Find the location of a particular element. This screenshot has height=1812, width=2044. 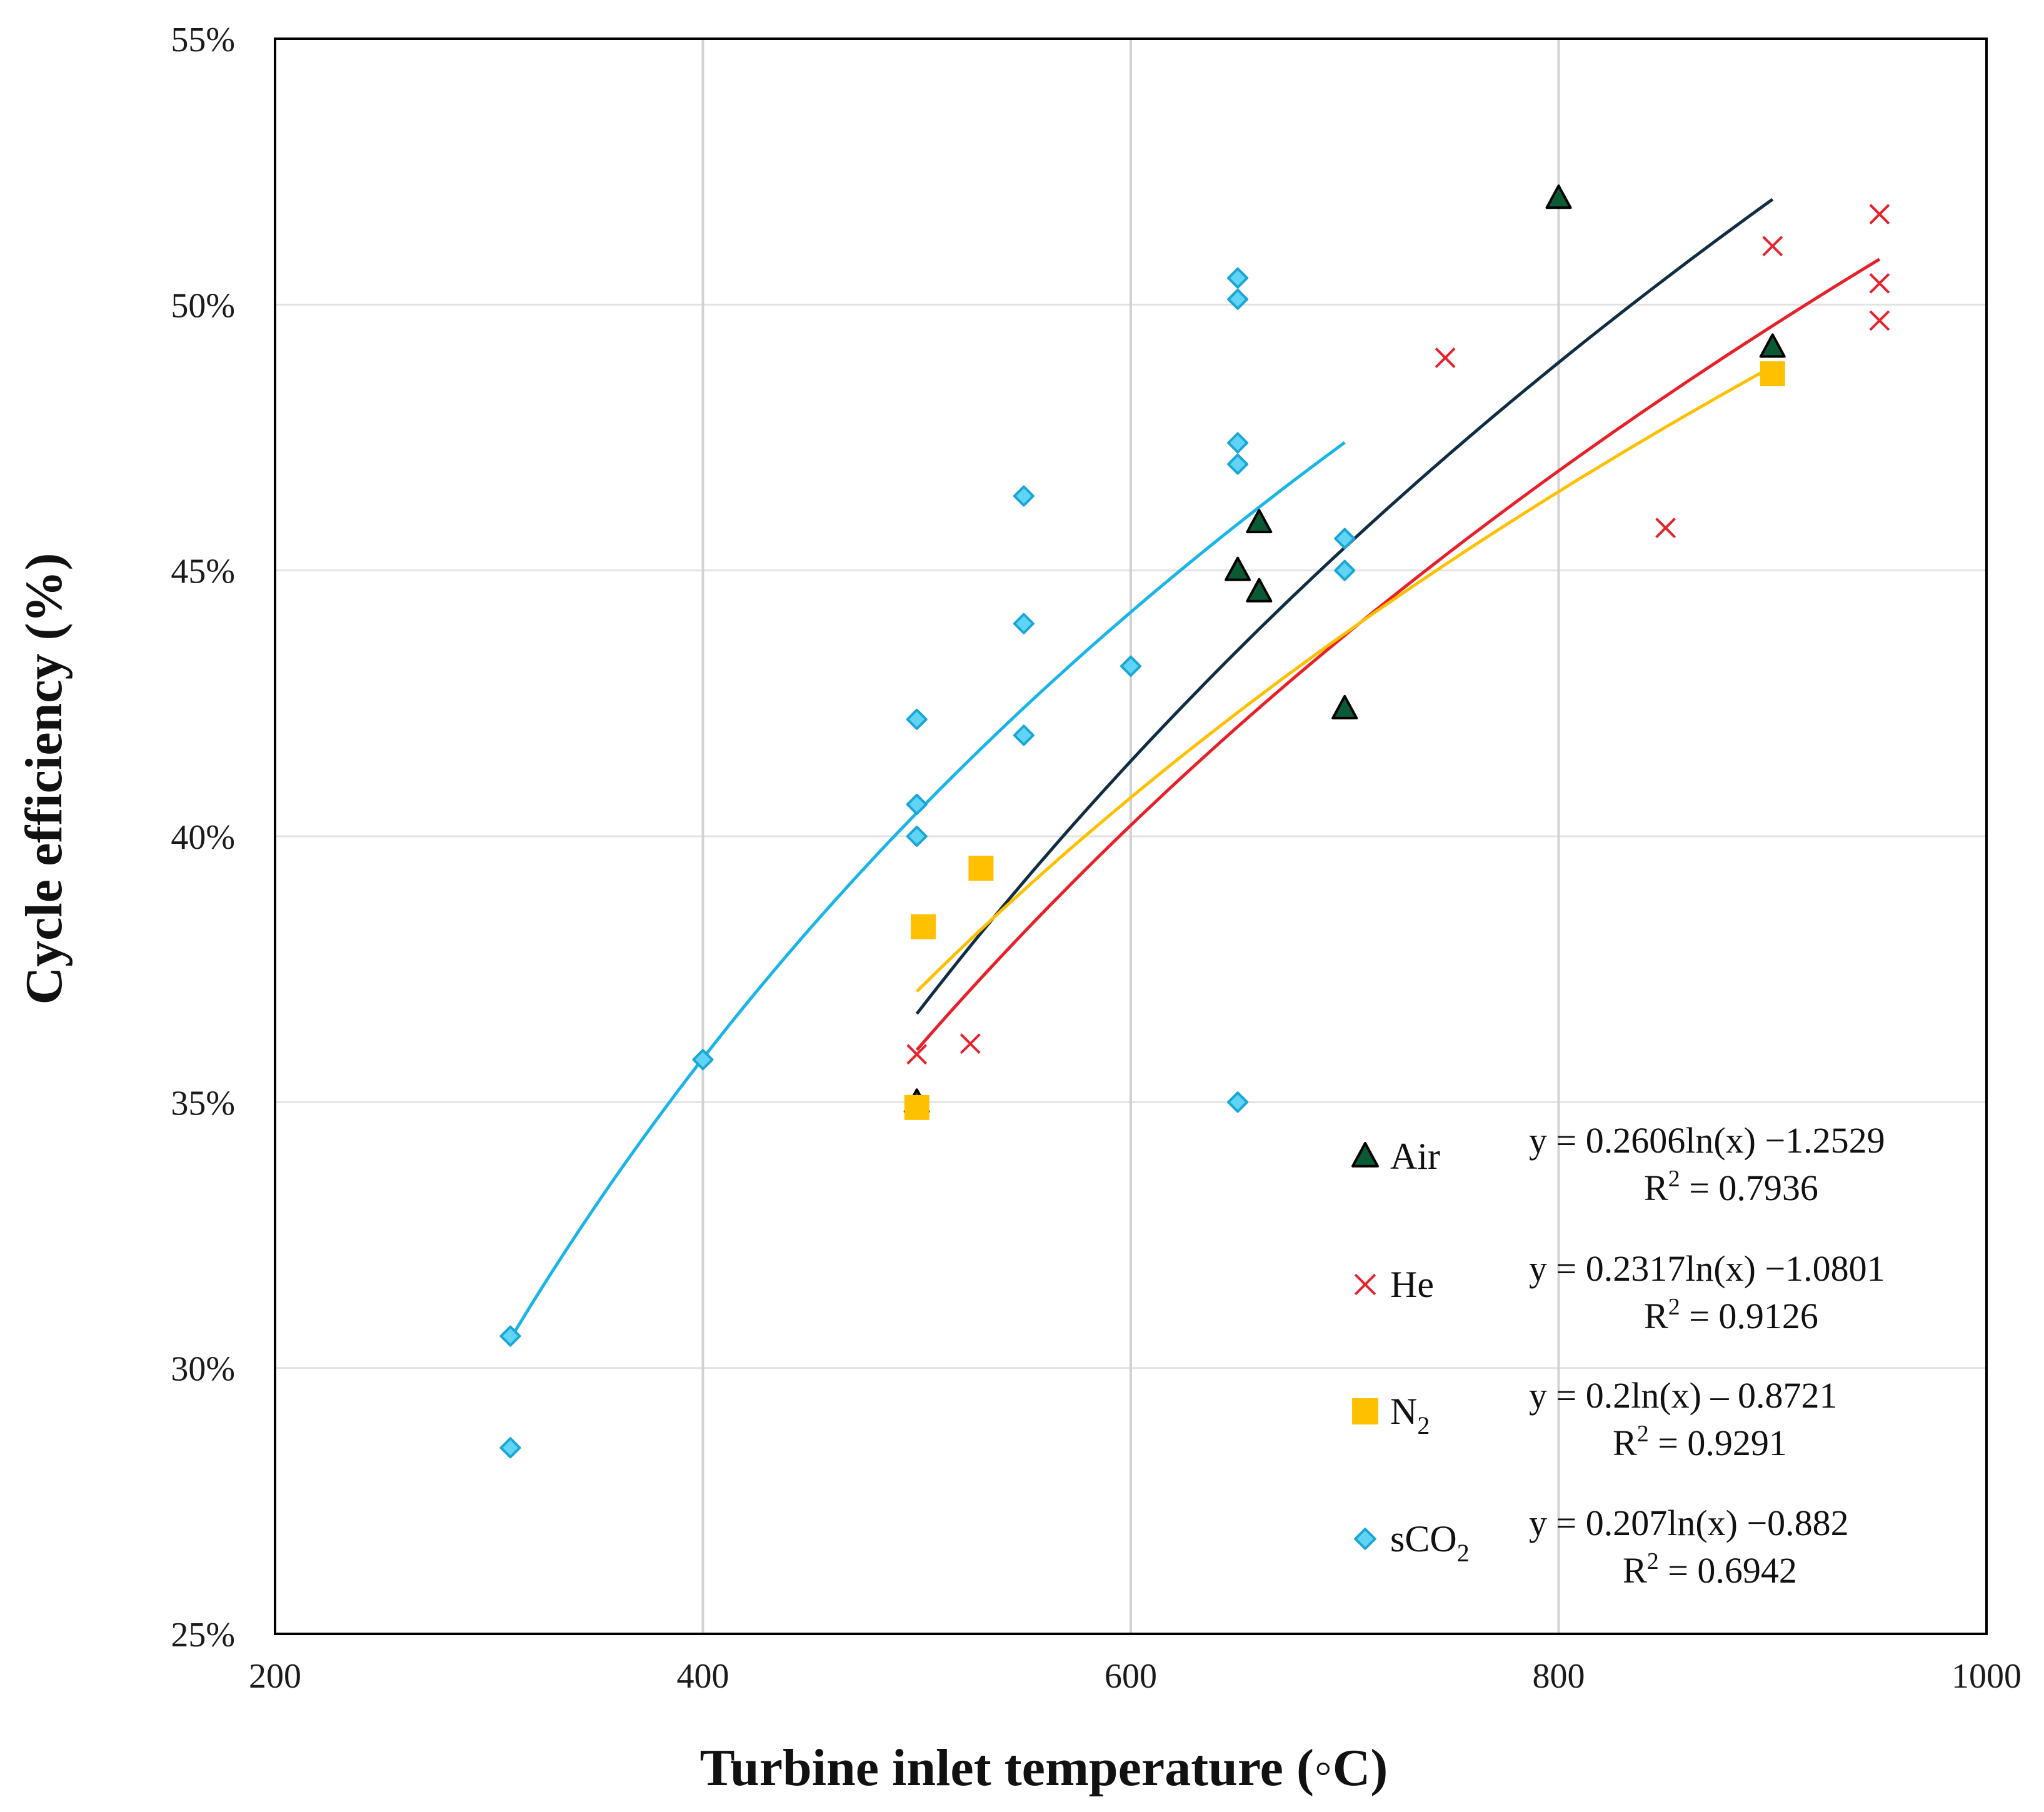

legend-label: Air is located at coordinates (1415, 1156).